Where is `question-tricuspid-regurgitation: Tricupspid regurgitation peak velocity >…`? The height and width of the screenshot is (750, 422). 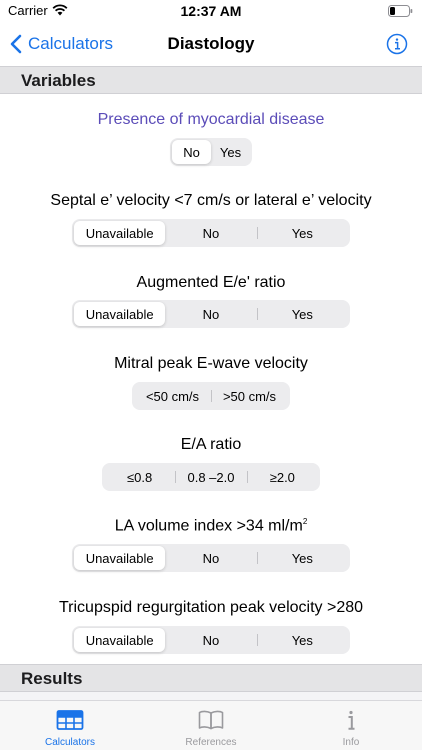
question-tricuspid-regurgitation: Tricupspid regurgitation peak velocity >… is located at coordinates (211, 607).